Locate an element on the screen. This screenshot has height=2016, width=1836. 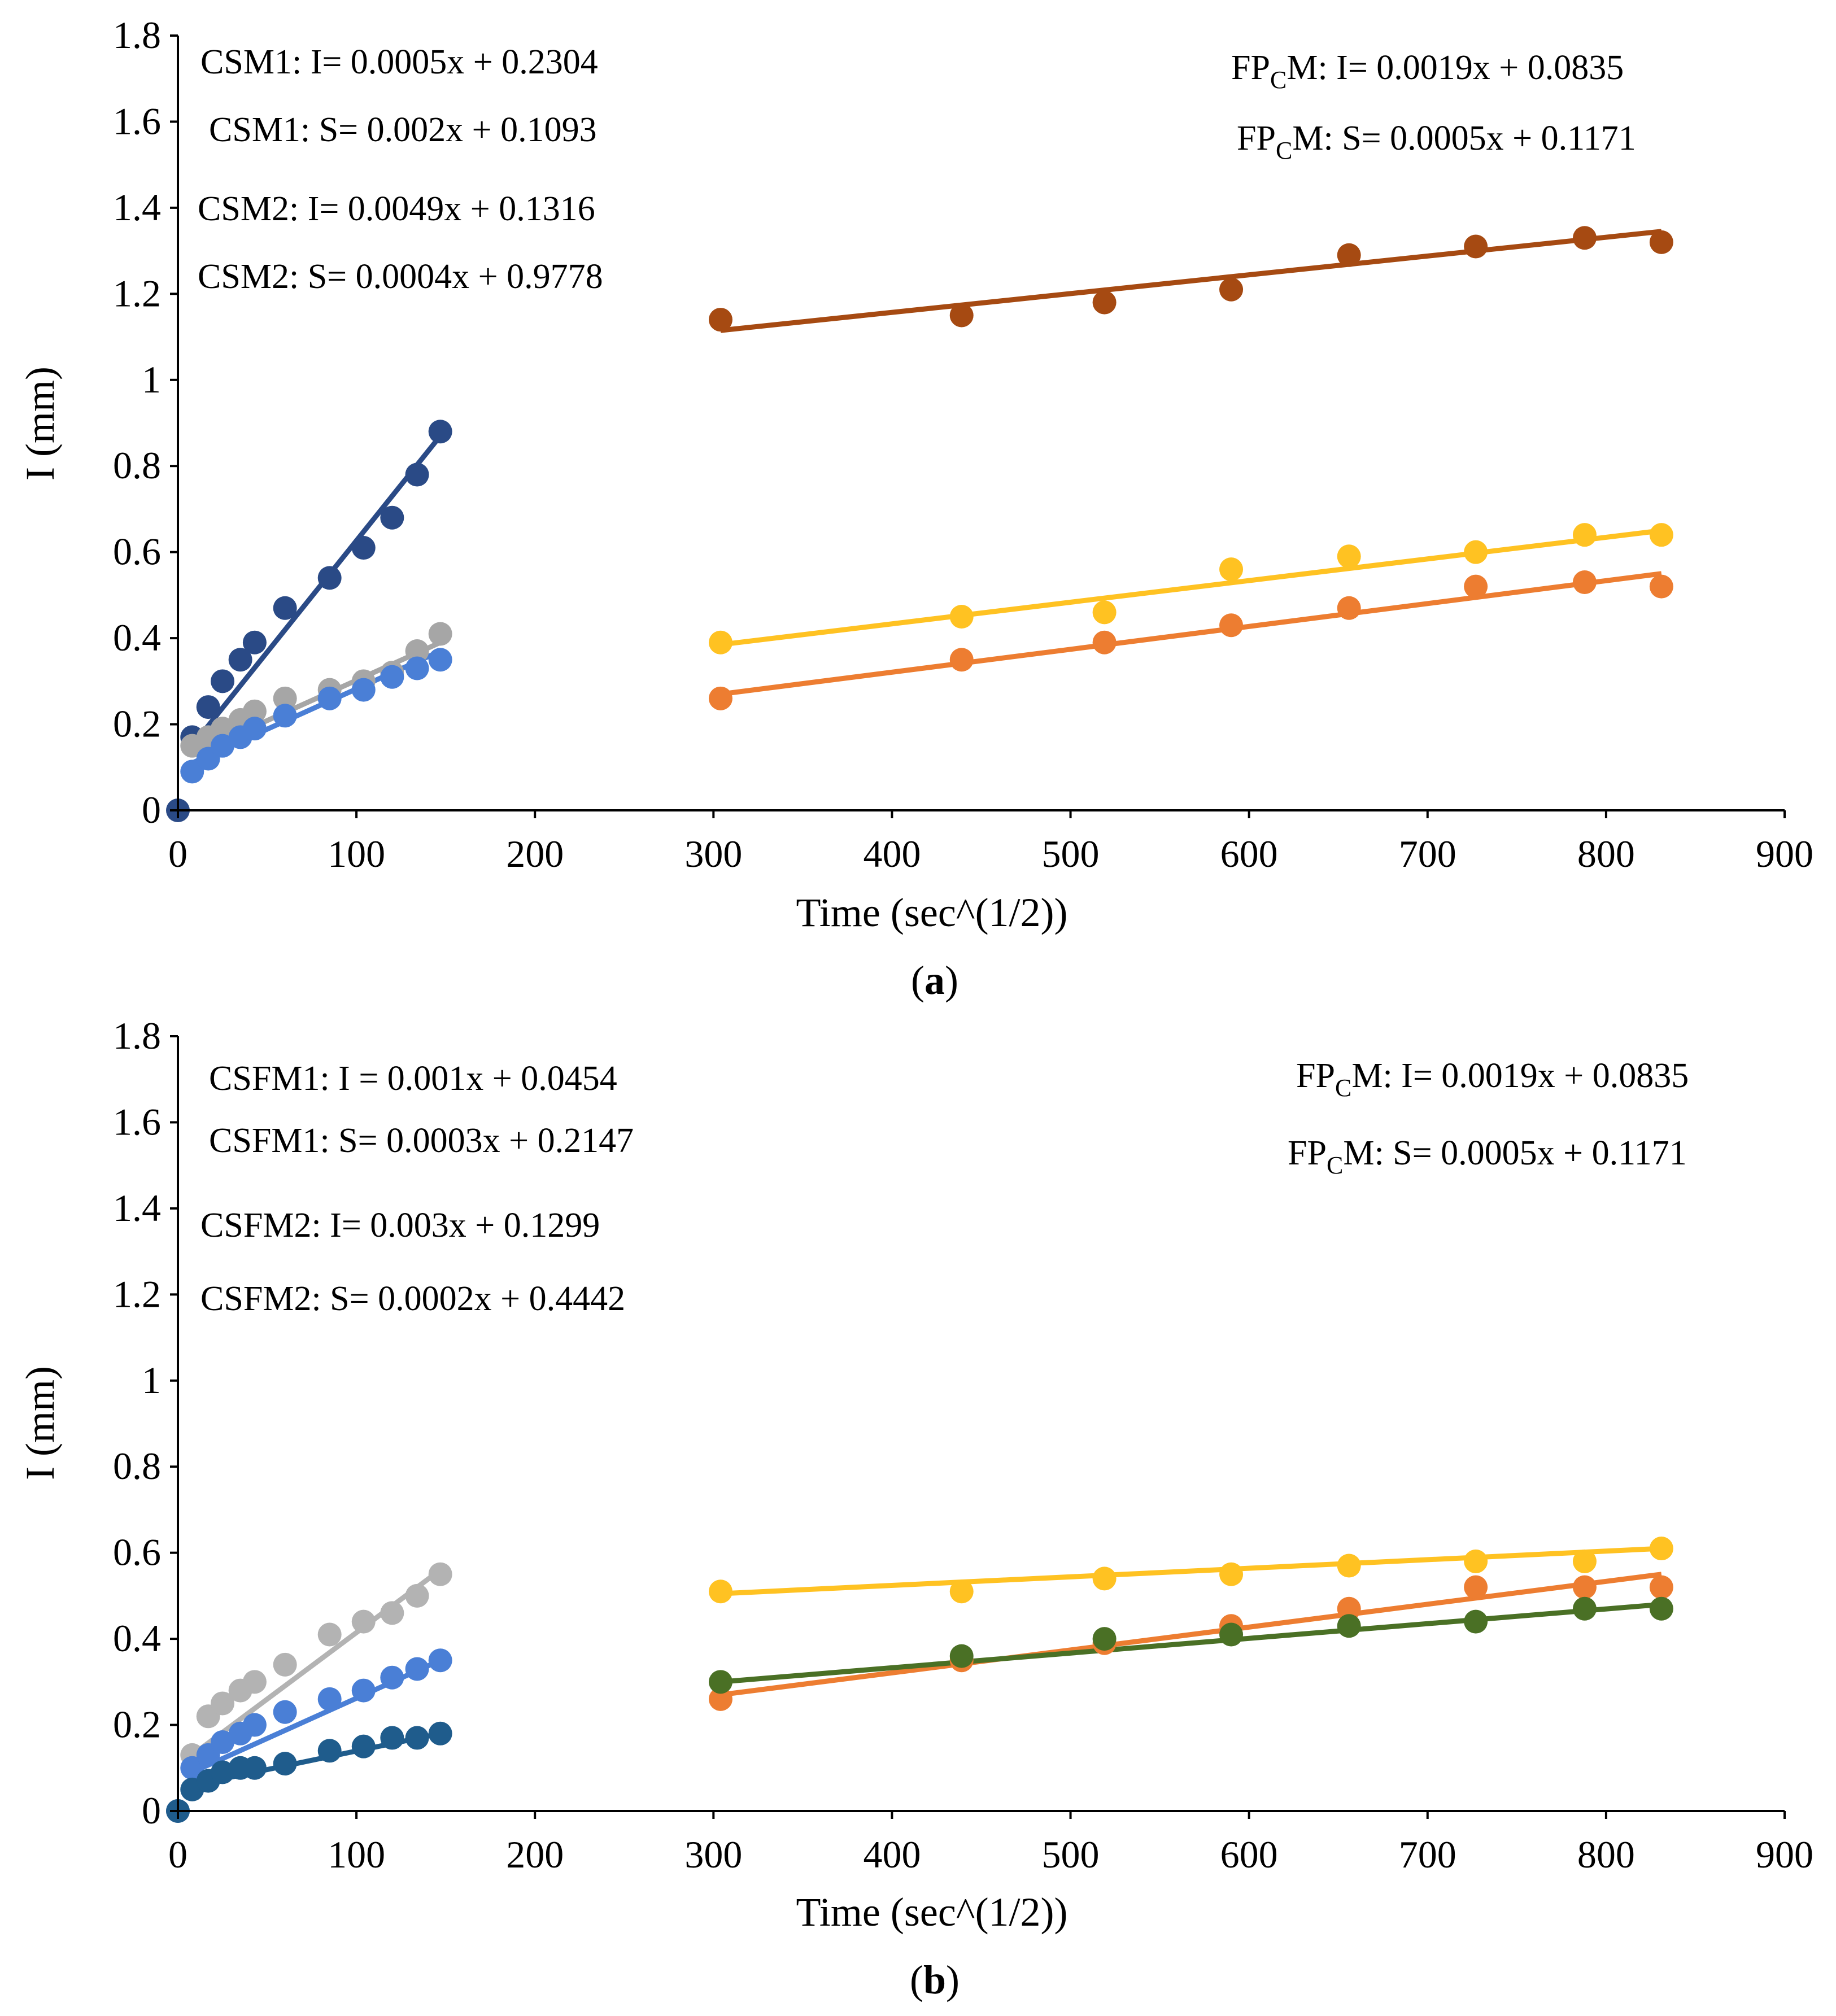
x-tick-label: 0 is located at coordinates (177, 1854).